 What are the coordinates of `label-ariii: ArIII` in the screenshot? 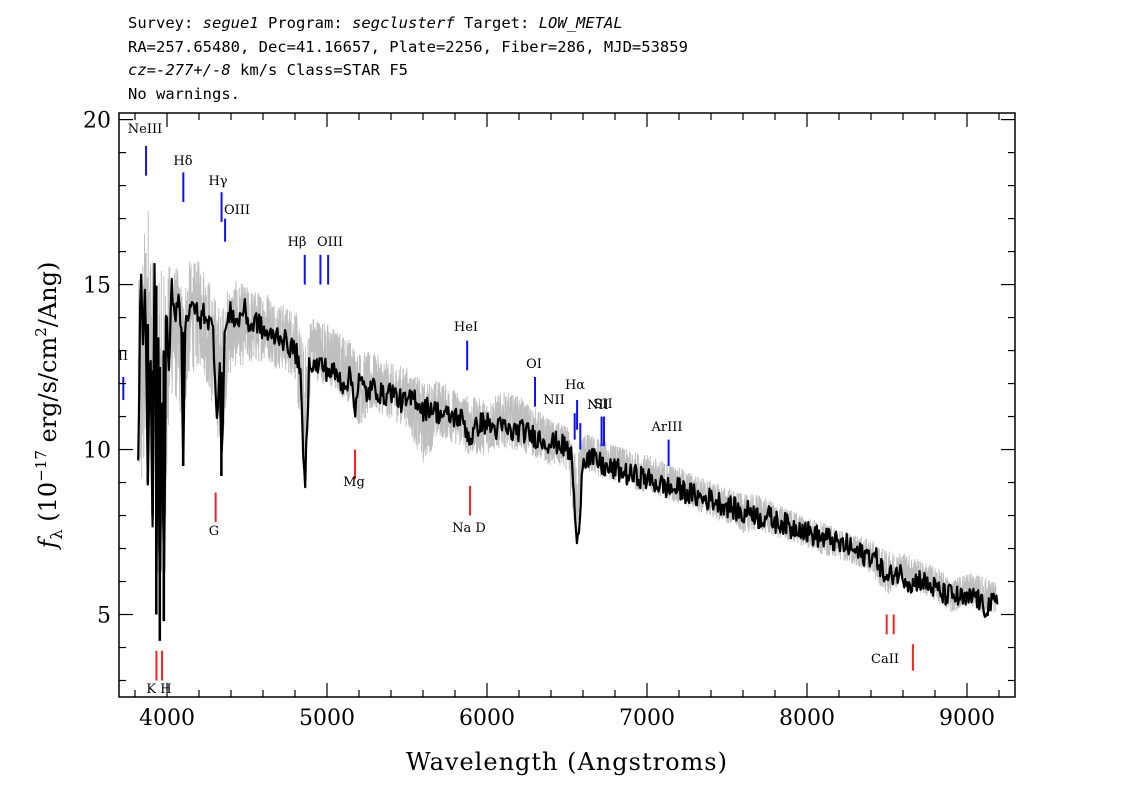 It's located at (666, 427).